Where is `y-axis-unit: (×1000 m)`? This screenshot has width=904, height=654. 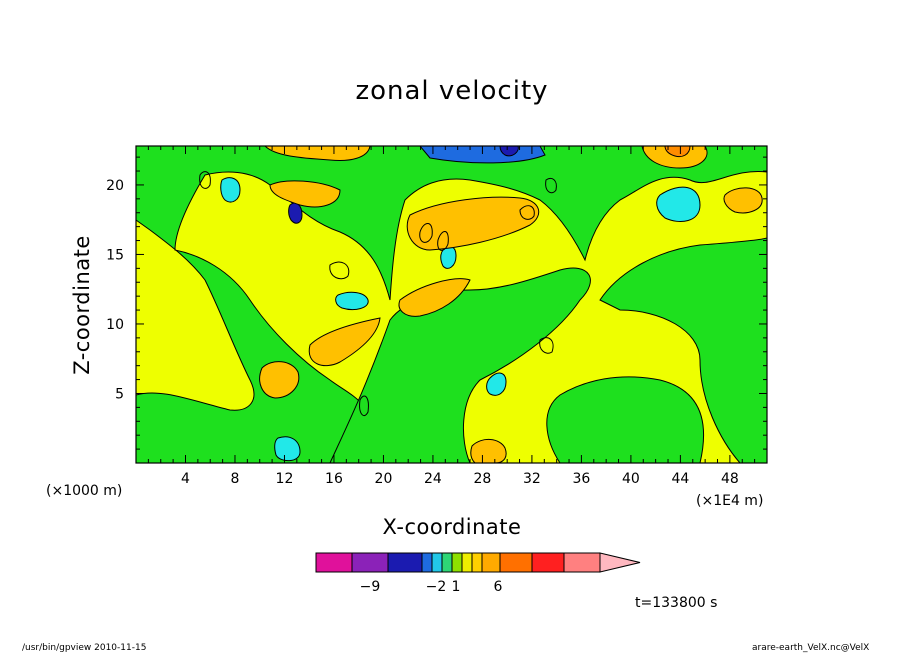
y-axis-unit: (×1000 m) is located at coordinates (84, 491).